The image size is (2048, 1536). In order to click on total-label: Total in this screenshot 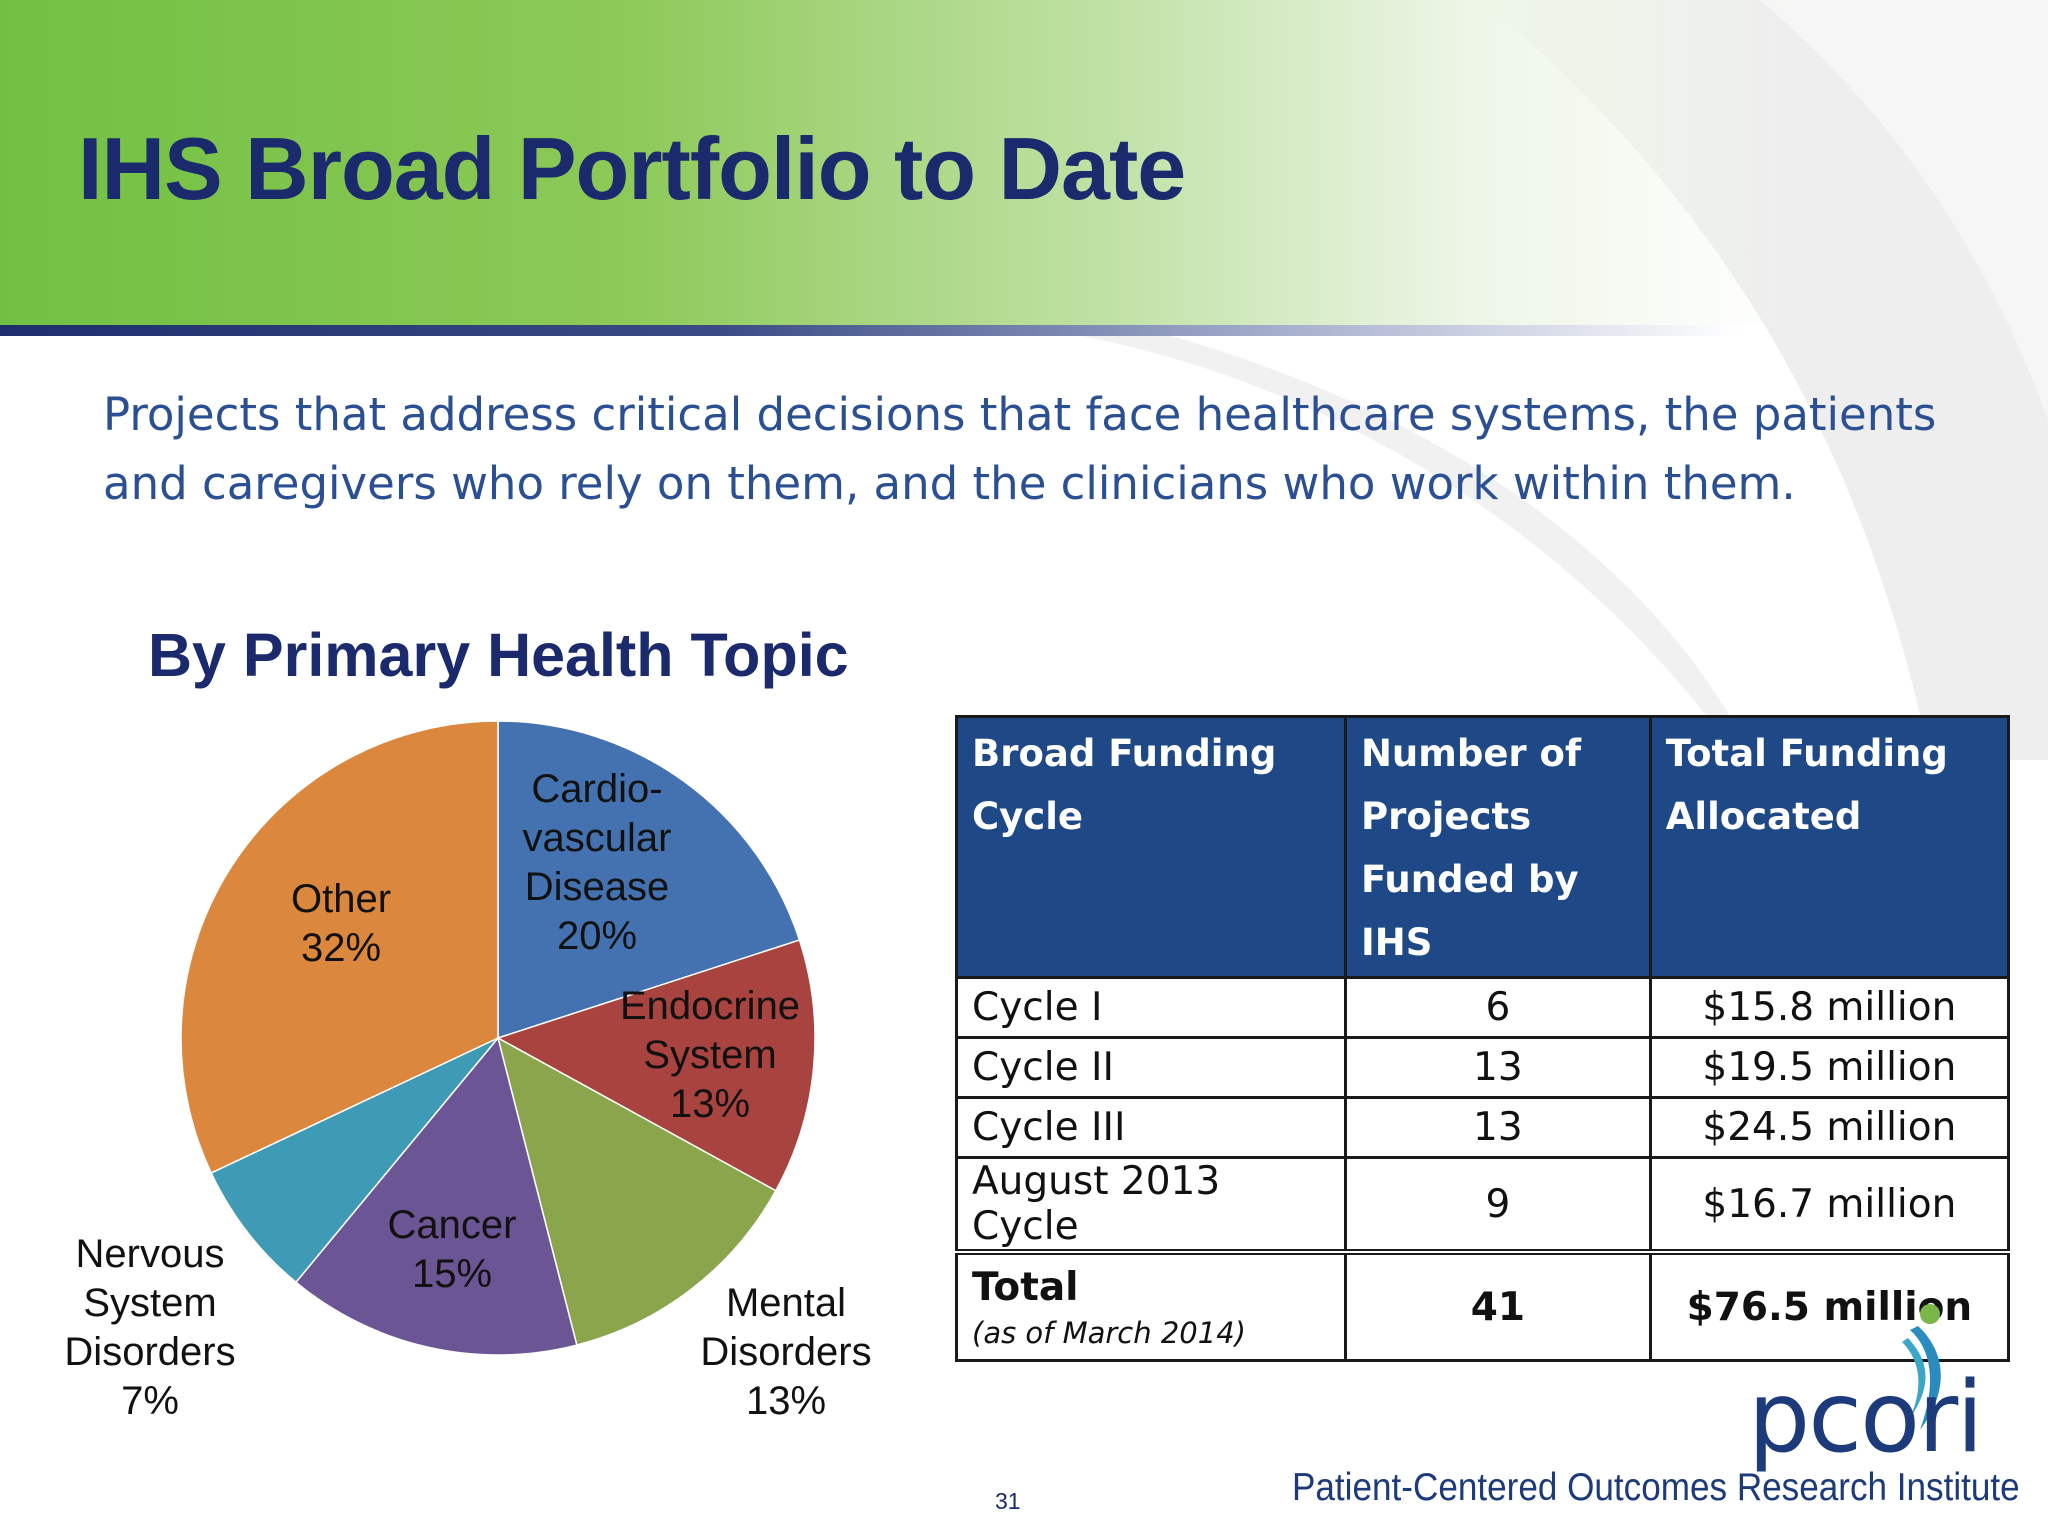, I will do `click(1025, 1287)`.